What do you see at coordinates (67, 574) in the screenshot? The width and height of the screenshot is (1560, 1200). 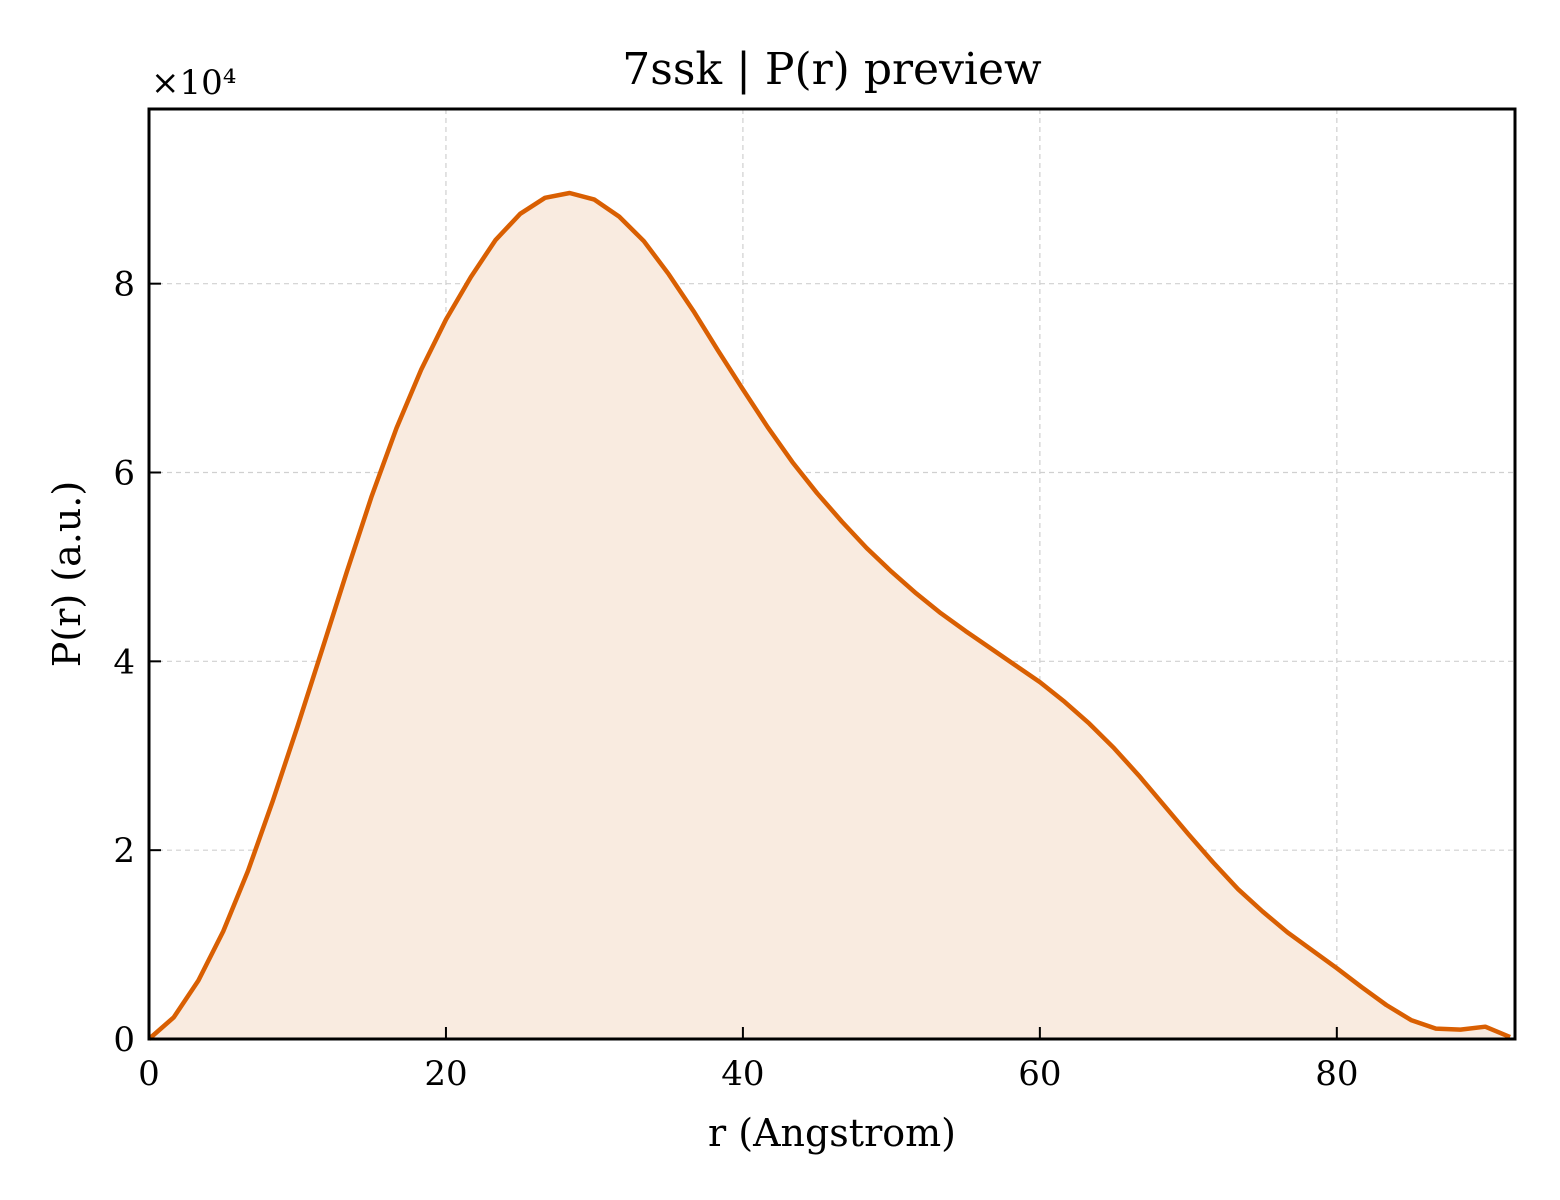 I see `y-axis-label: P(r) (a.u.)` at bounding box center [67, 574].